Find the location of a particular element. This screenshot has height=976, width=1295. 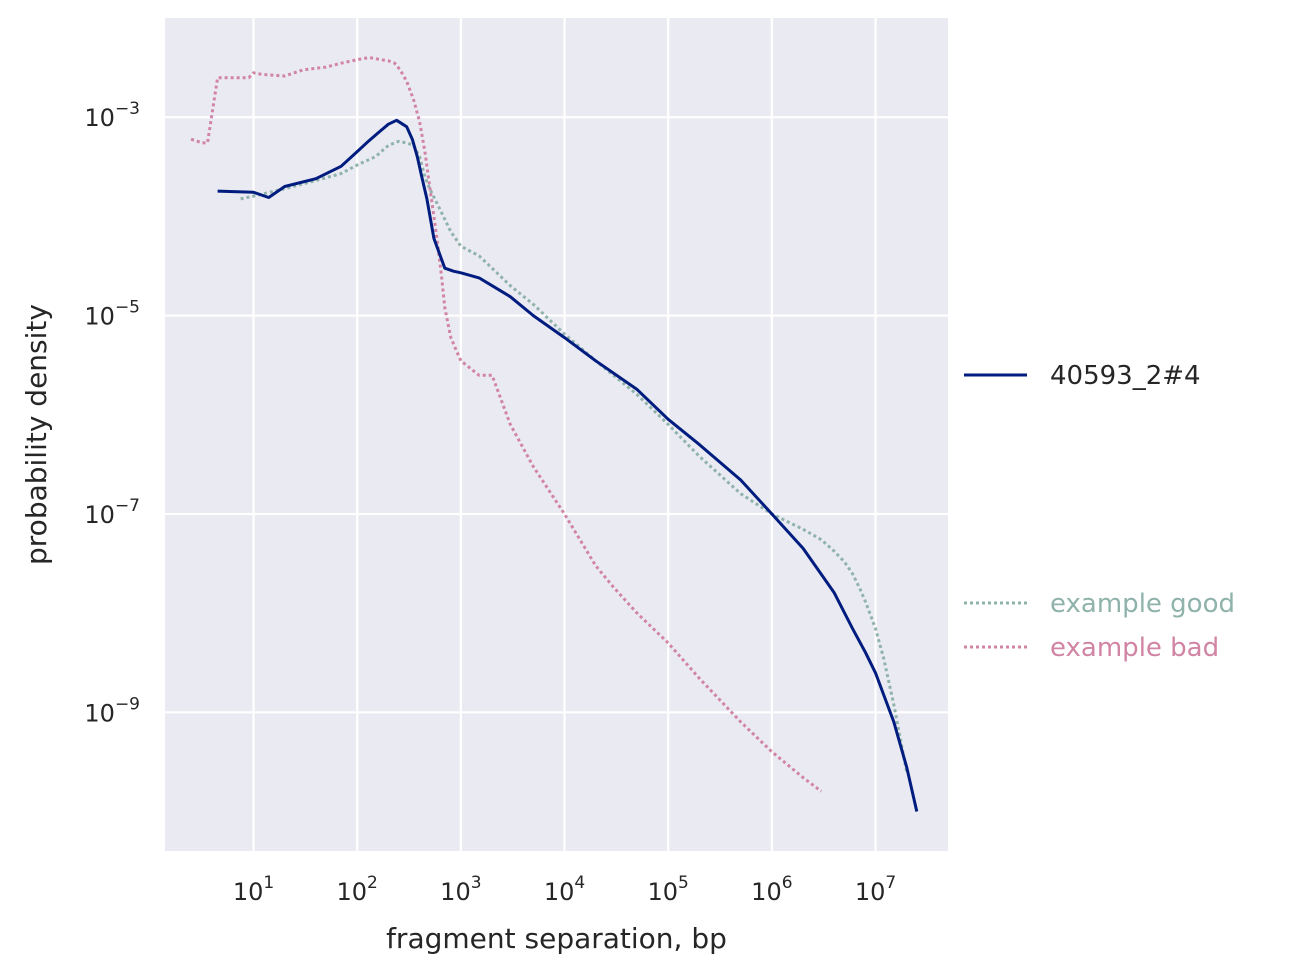

x-tick-label: 10⁴ is located at coordinates (564, 889).